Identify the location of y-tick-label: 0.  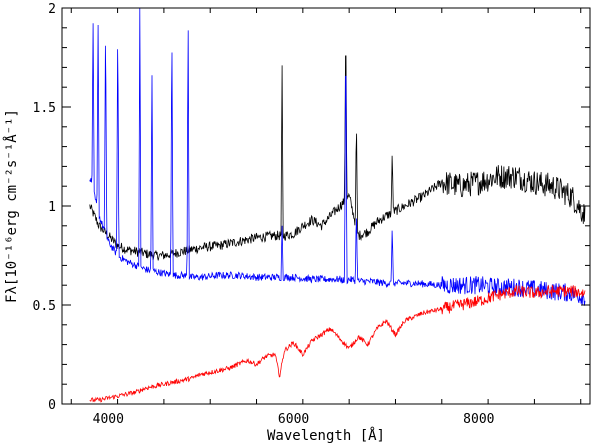
(52, 405).